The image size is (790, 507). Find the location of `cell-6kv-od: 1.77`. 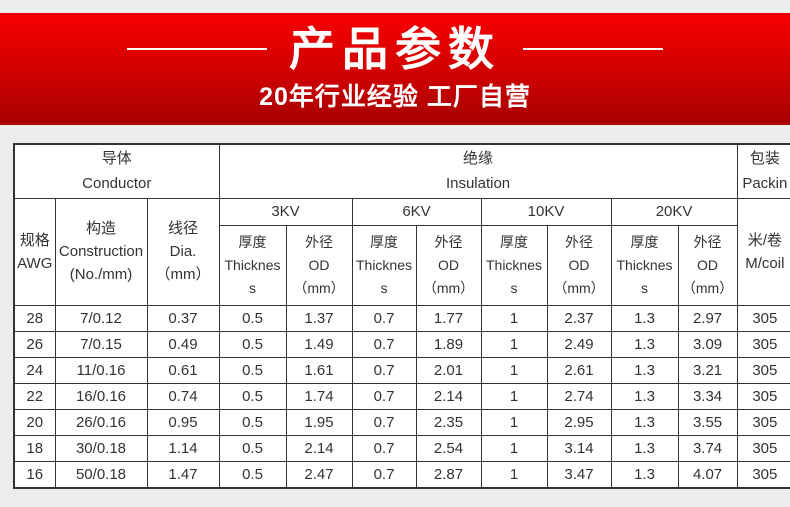

cell-6kv-od: 1.77 is located at coordinates (448, 318).